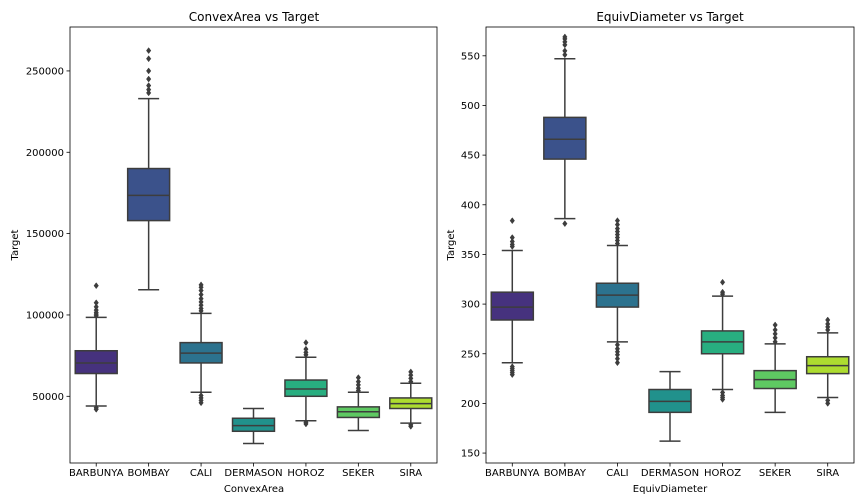  What do you see at coordinates (470, 404) in the screenshot?
I see `y-tick-label: 200` at bounding box center [470, 404].